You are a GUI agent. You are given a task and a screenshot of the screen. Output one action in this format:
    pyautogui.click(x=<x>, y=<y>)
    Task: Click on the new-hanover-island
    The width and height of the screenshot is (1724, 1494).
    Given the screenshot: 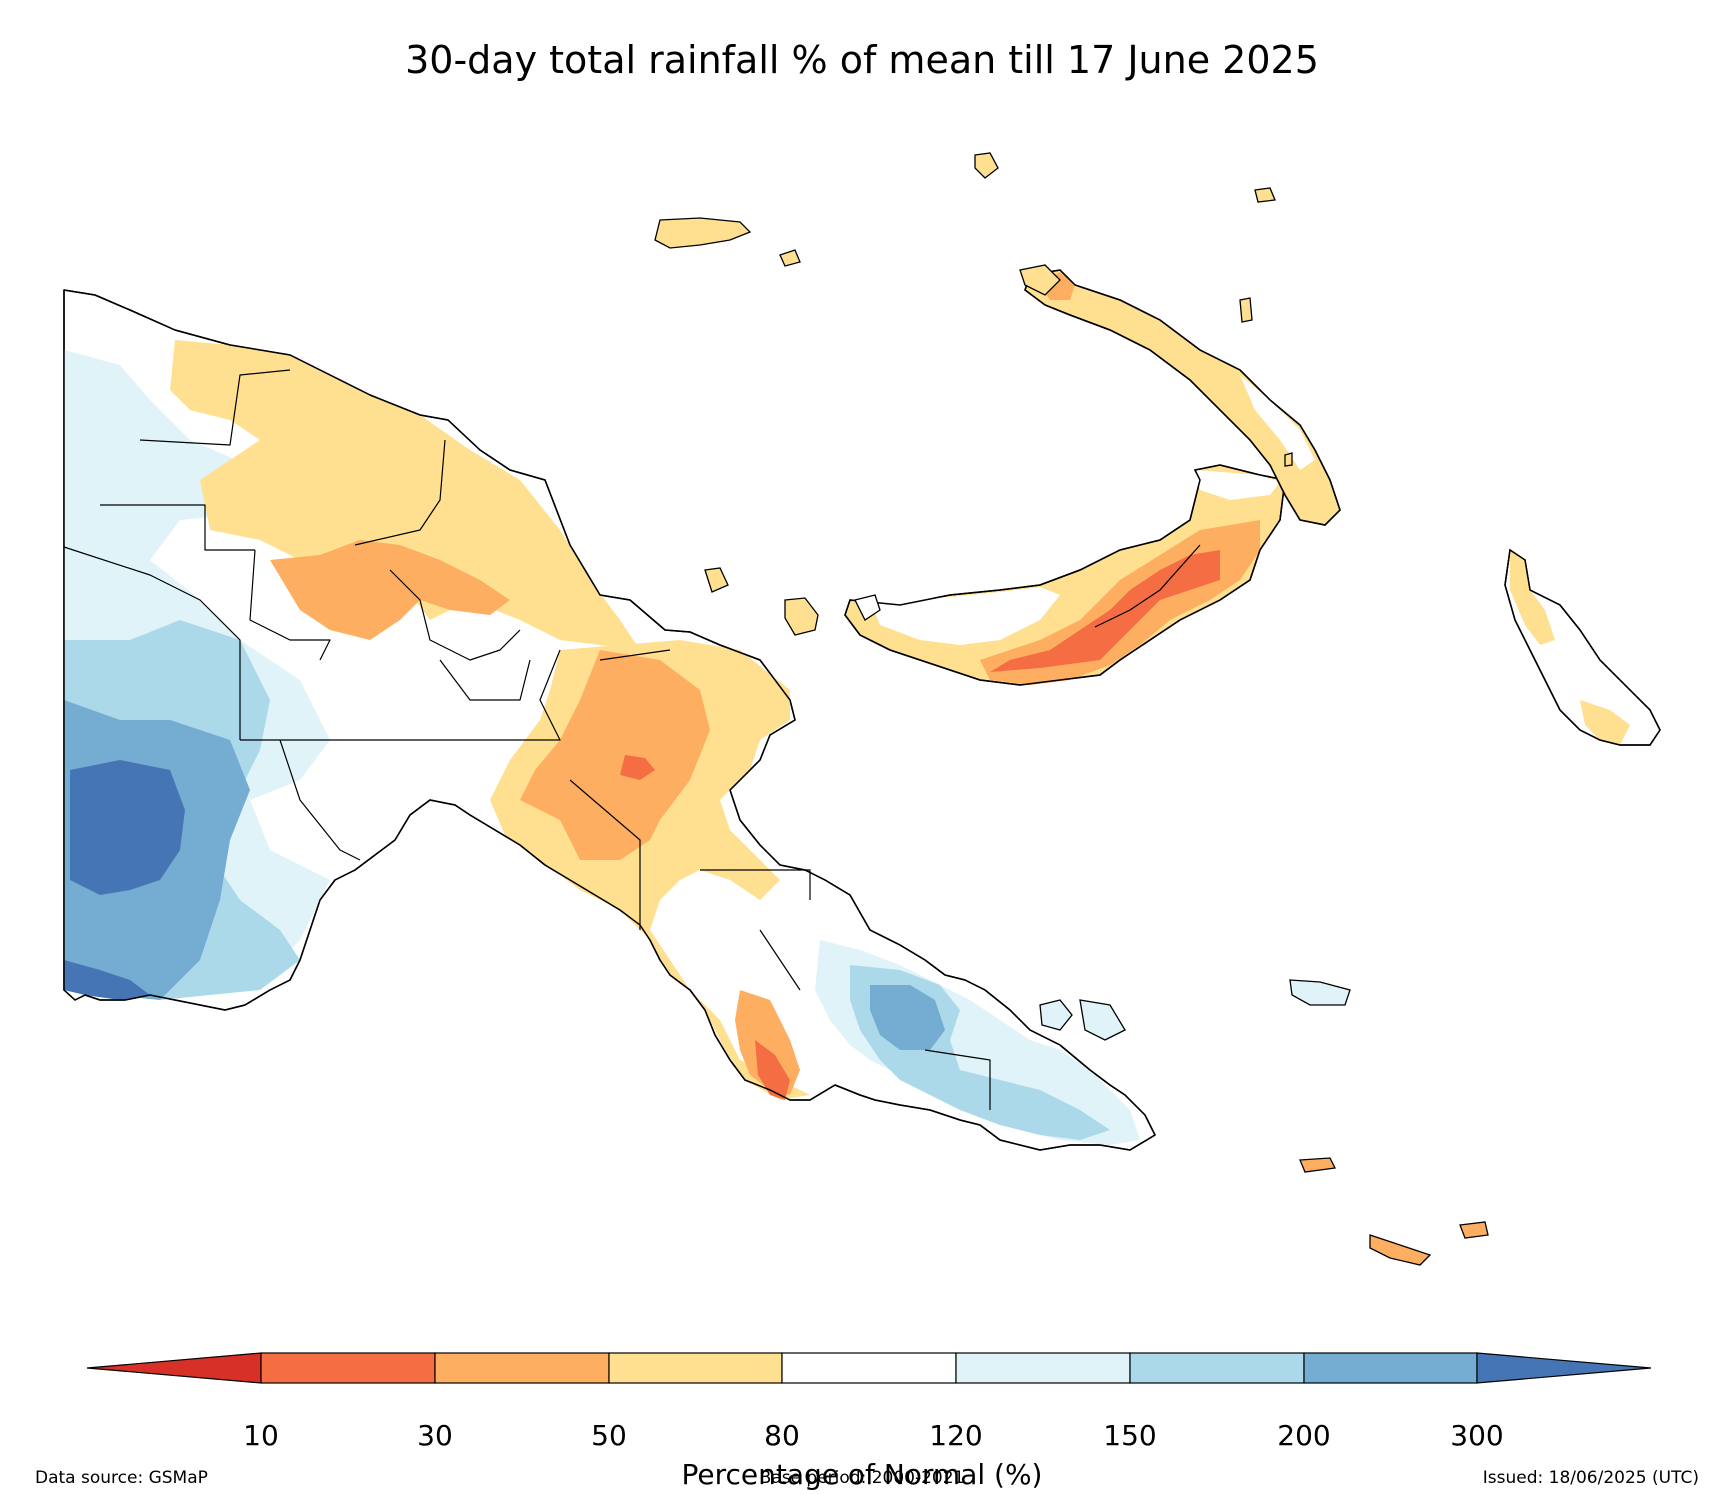 What is the action you would take?
    pyautogui.click(x=1040, y=280)
    